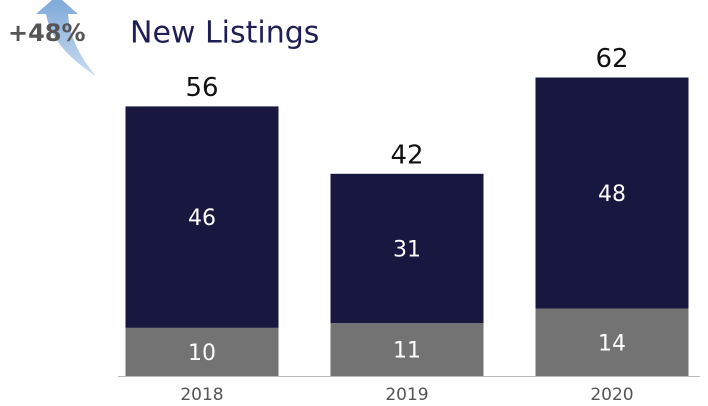  I want to click on x-tick-label: 2018, so click(201, 395).